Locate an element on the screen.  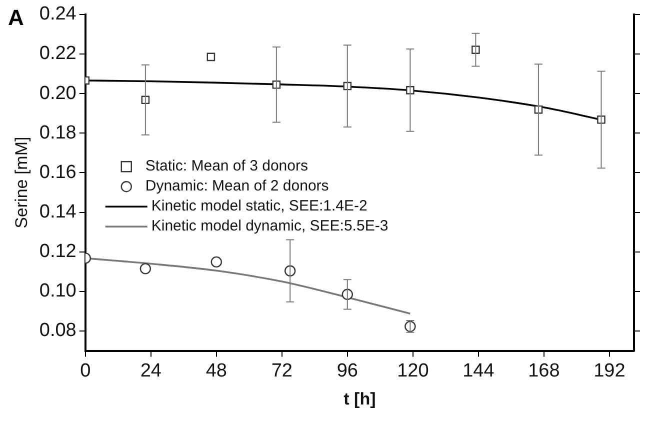
y-tick-label: 0.08 is located at coordinates (57, 331).